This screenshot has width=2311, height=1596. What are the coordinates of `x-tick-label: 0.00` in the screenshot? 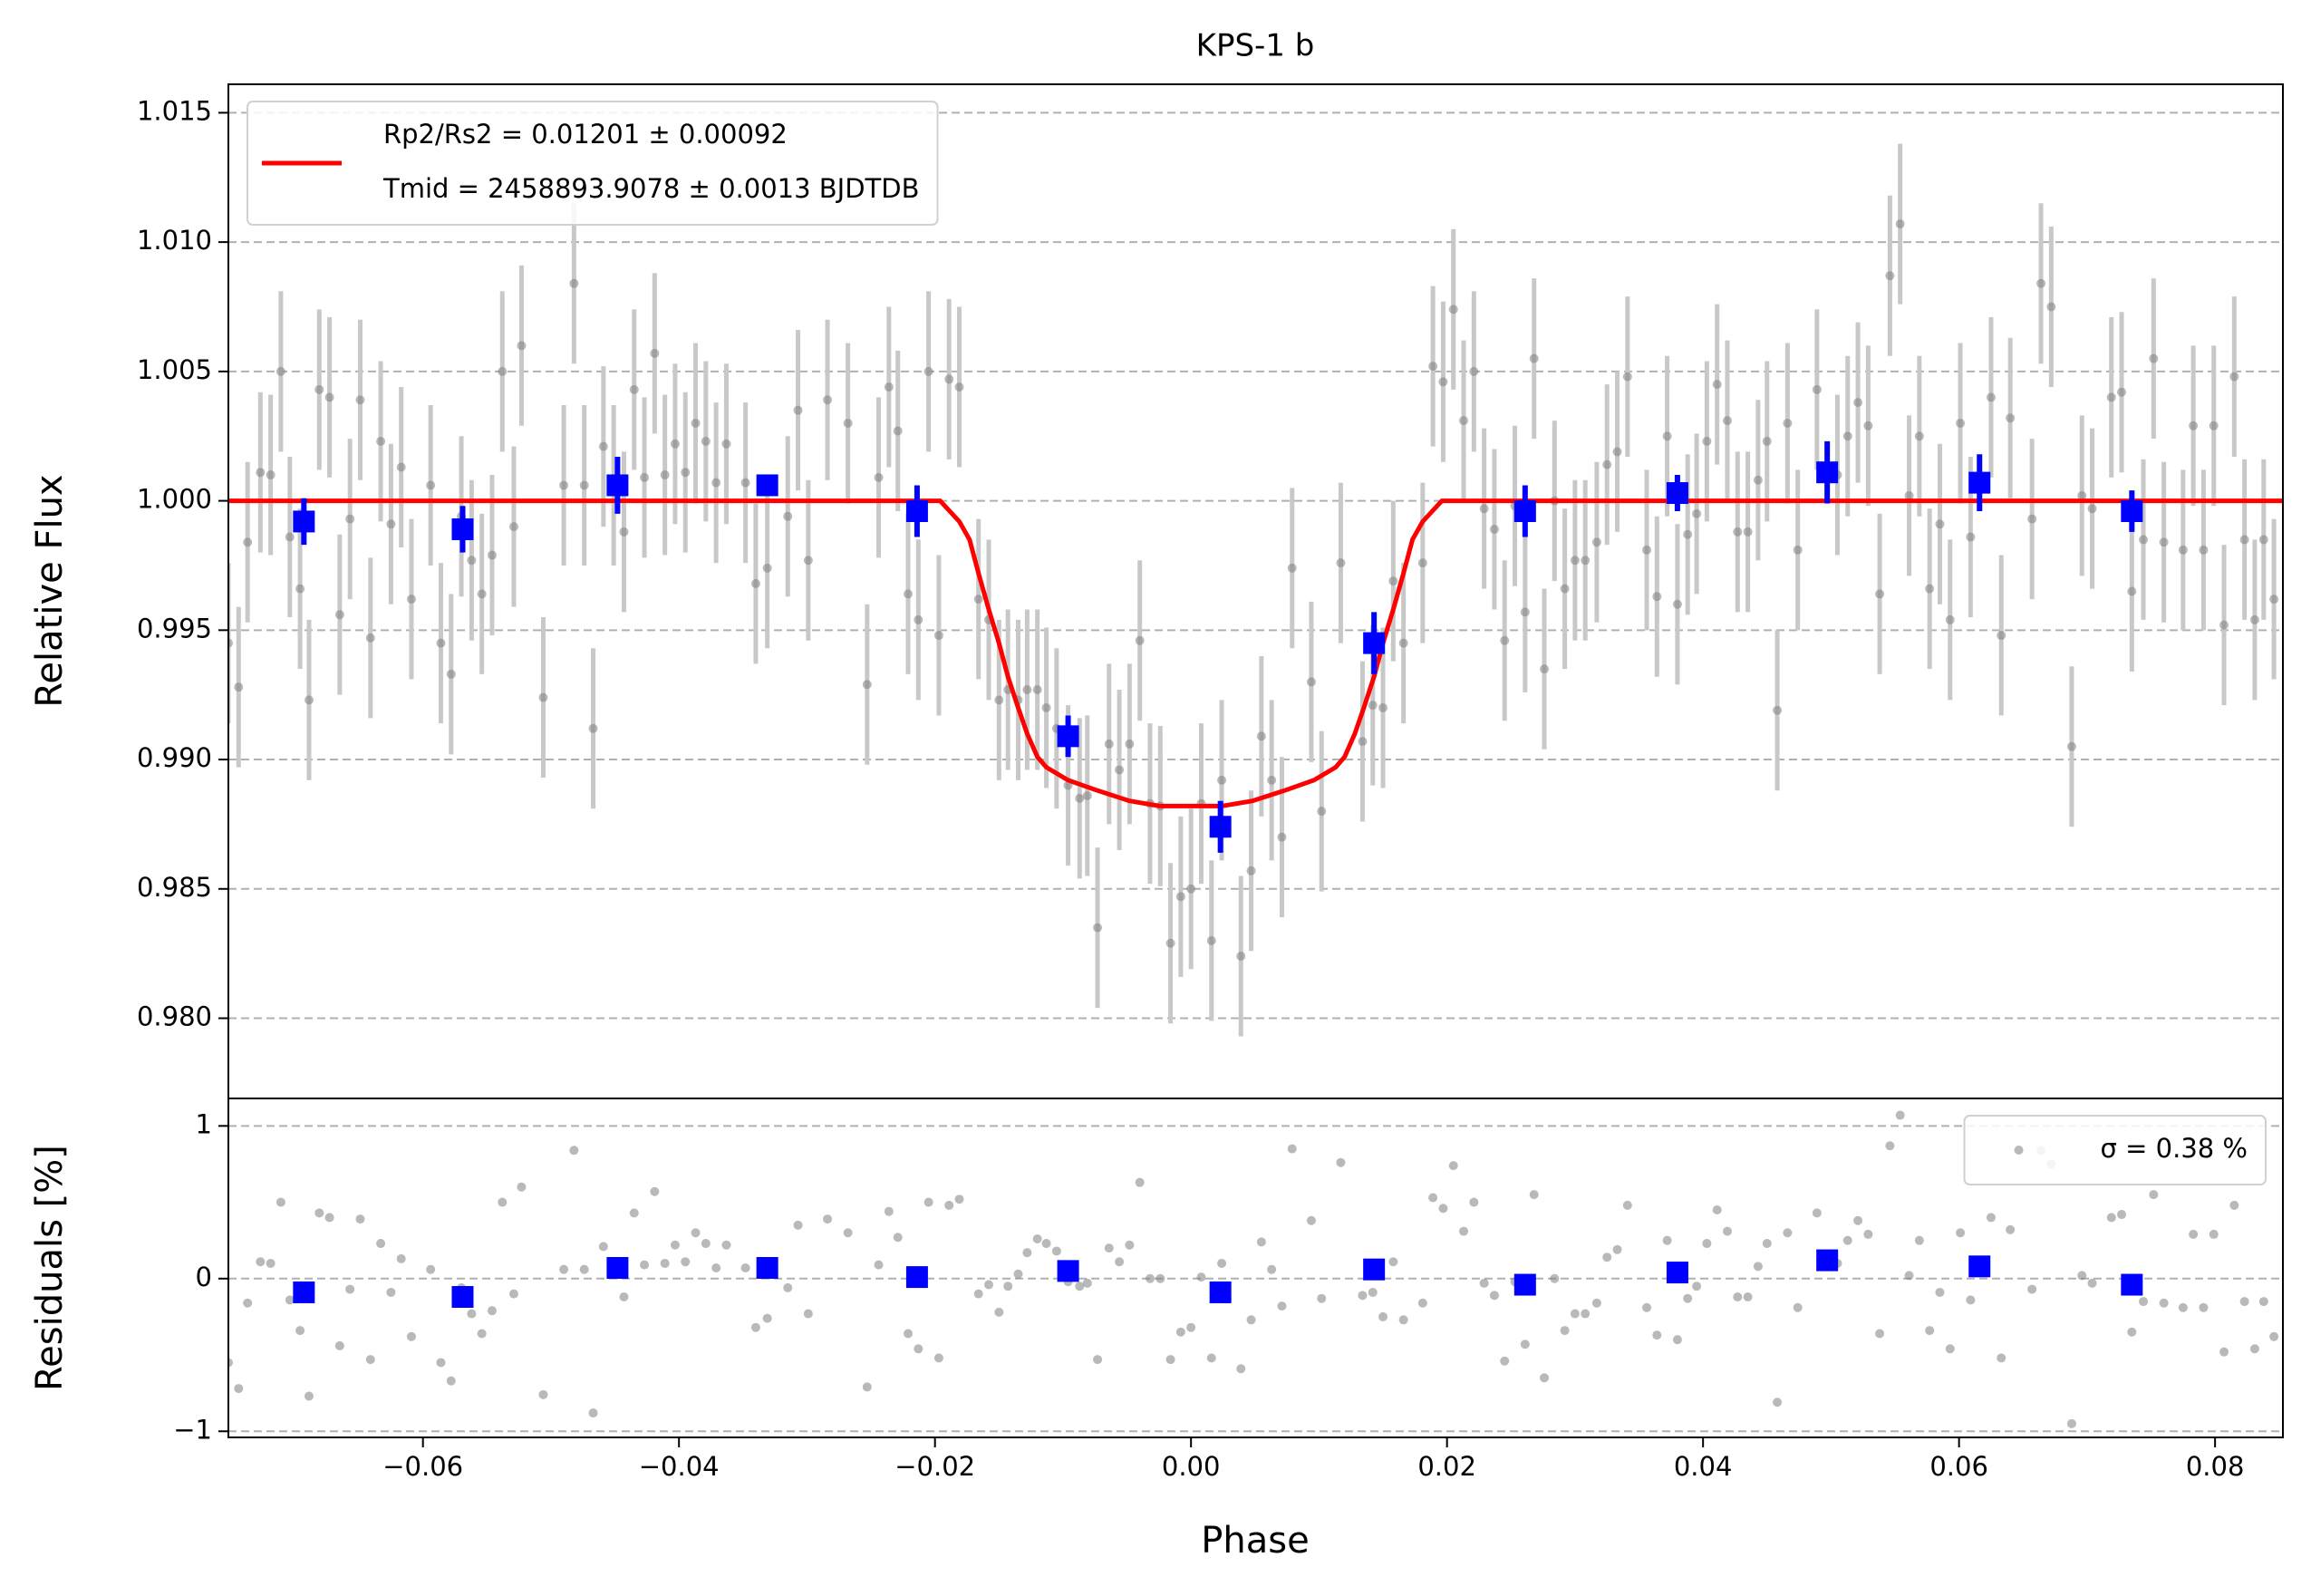 It's located at (1191, 1466).